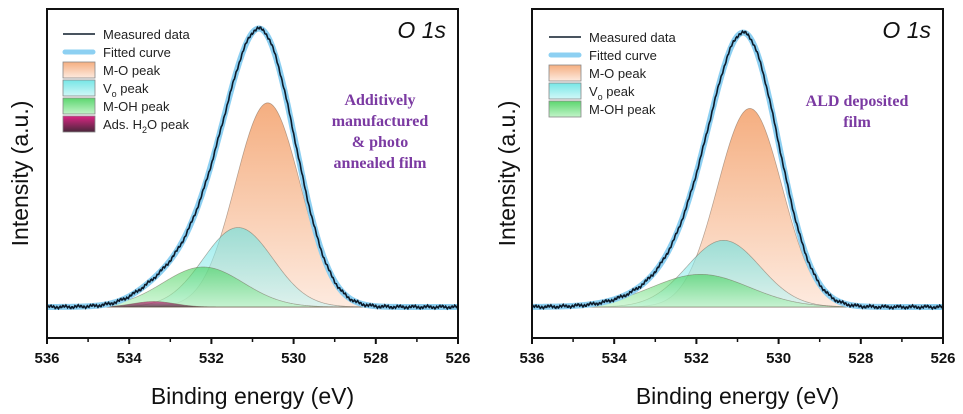  I want to click on legend-item: Ads. H2O peak, so click(125, 125).